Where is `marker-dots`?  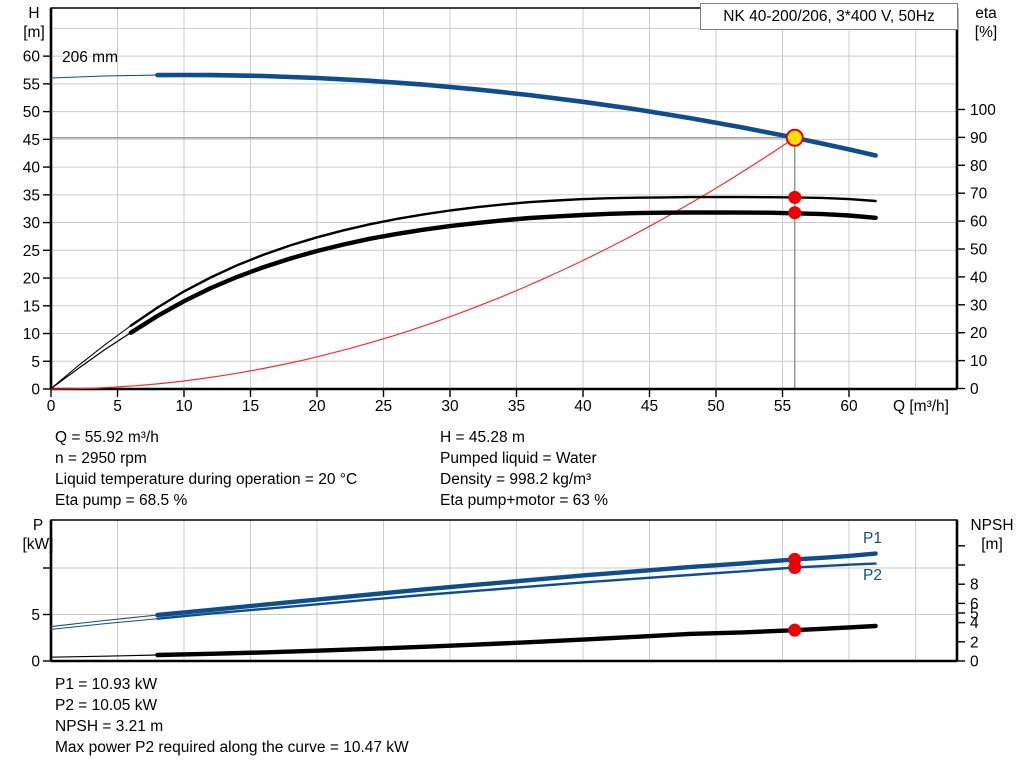 marker-dots is located at coordinates (795, 413).